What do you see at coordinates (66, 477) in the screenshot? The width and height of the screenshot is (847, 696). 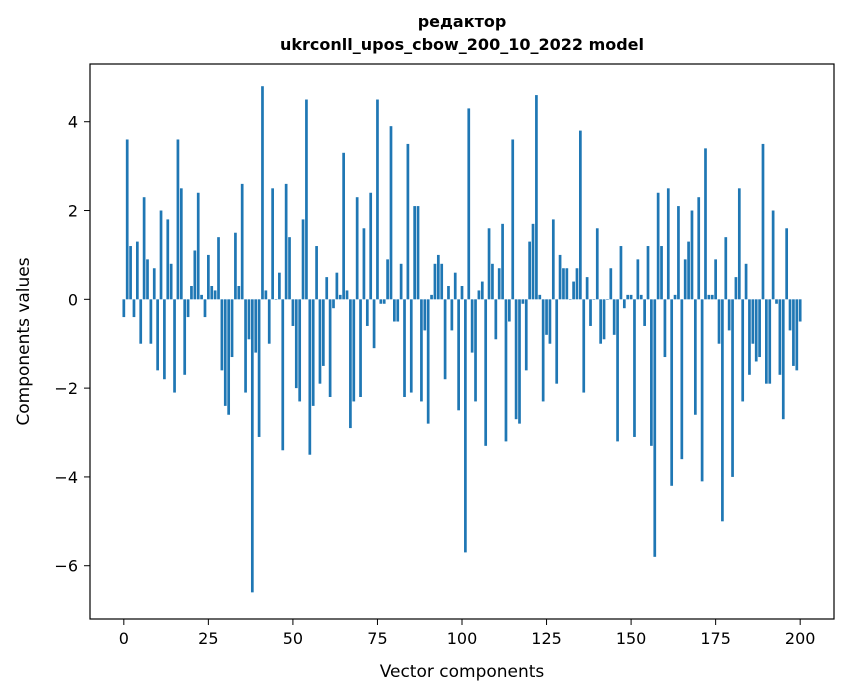 I see `y-tick-label: −4` at bounding box center [66, 477].